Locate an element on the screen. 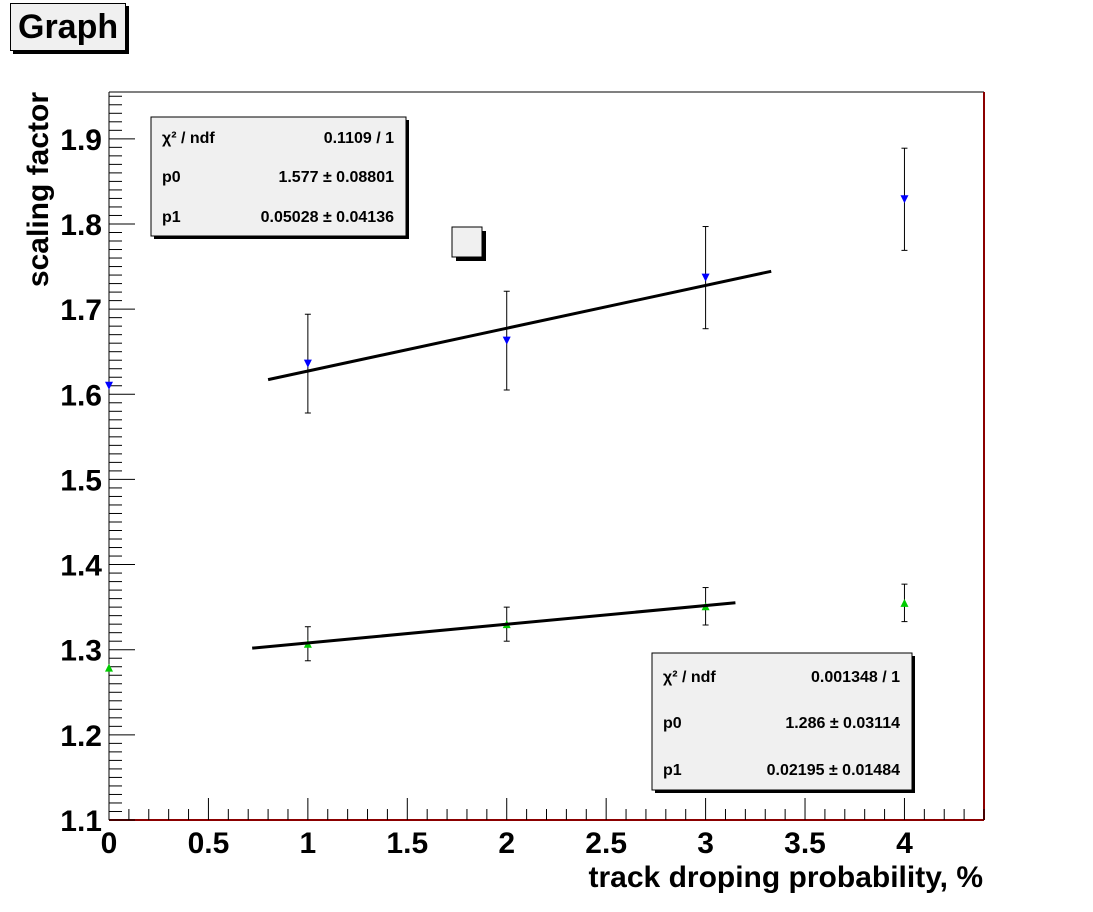  x-tick-label: 2.5 is located at coordinates (606, 843).